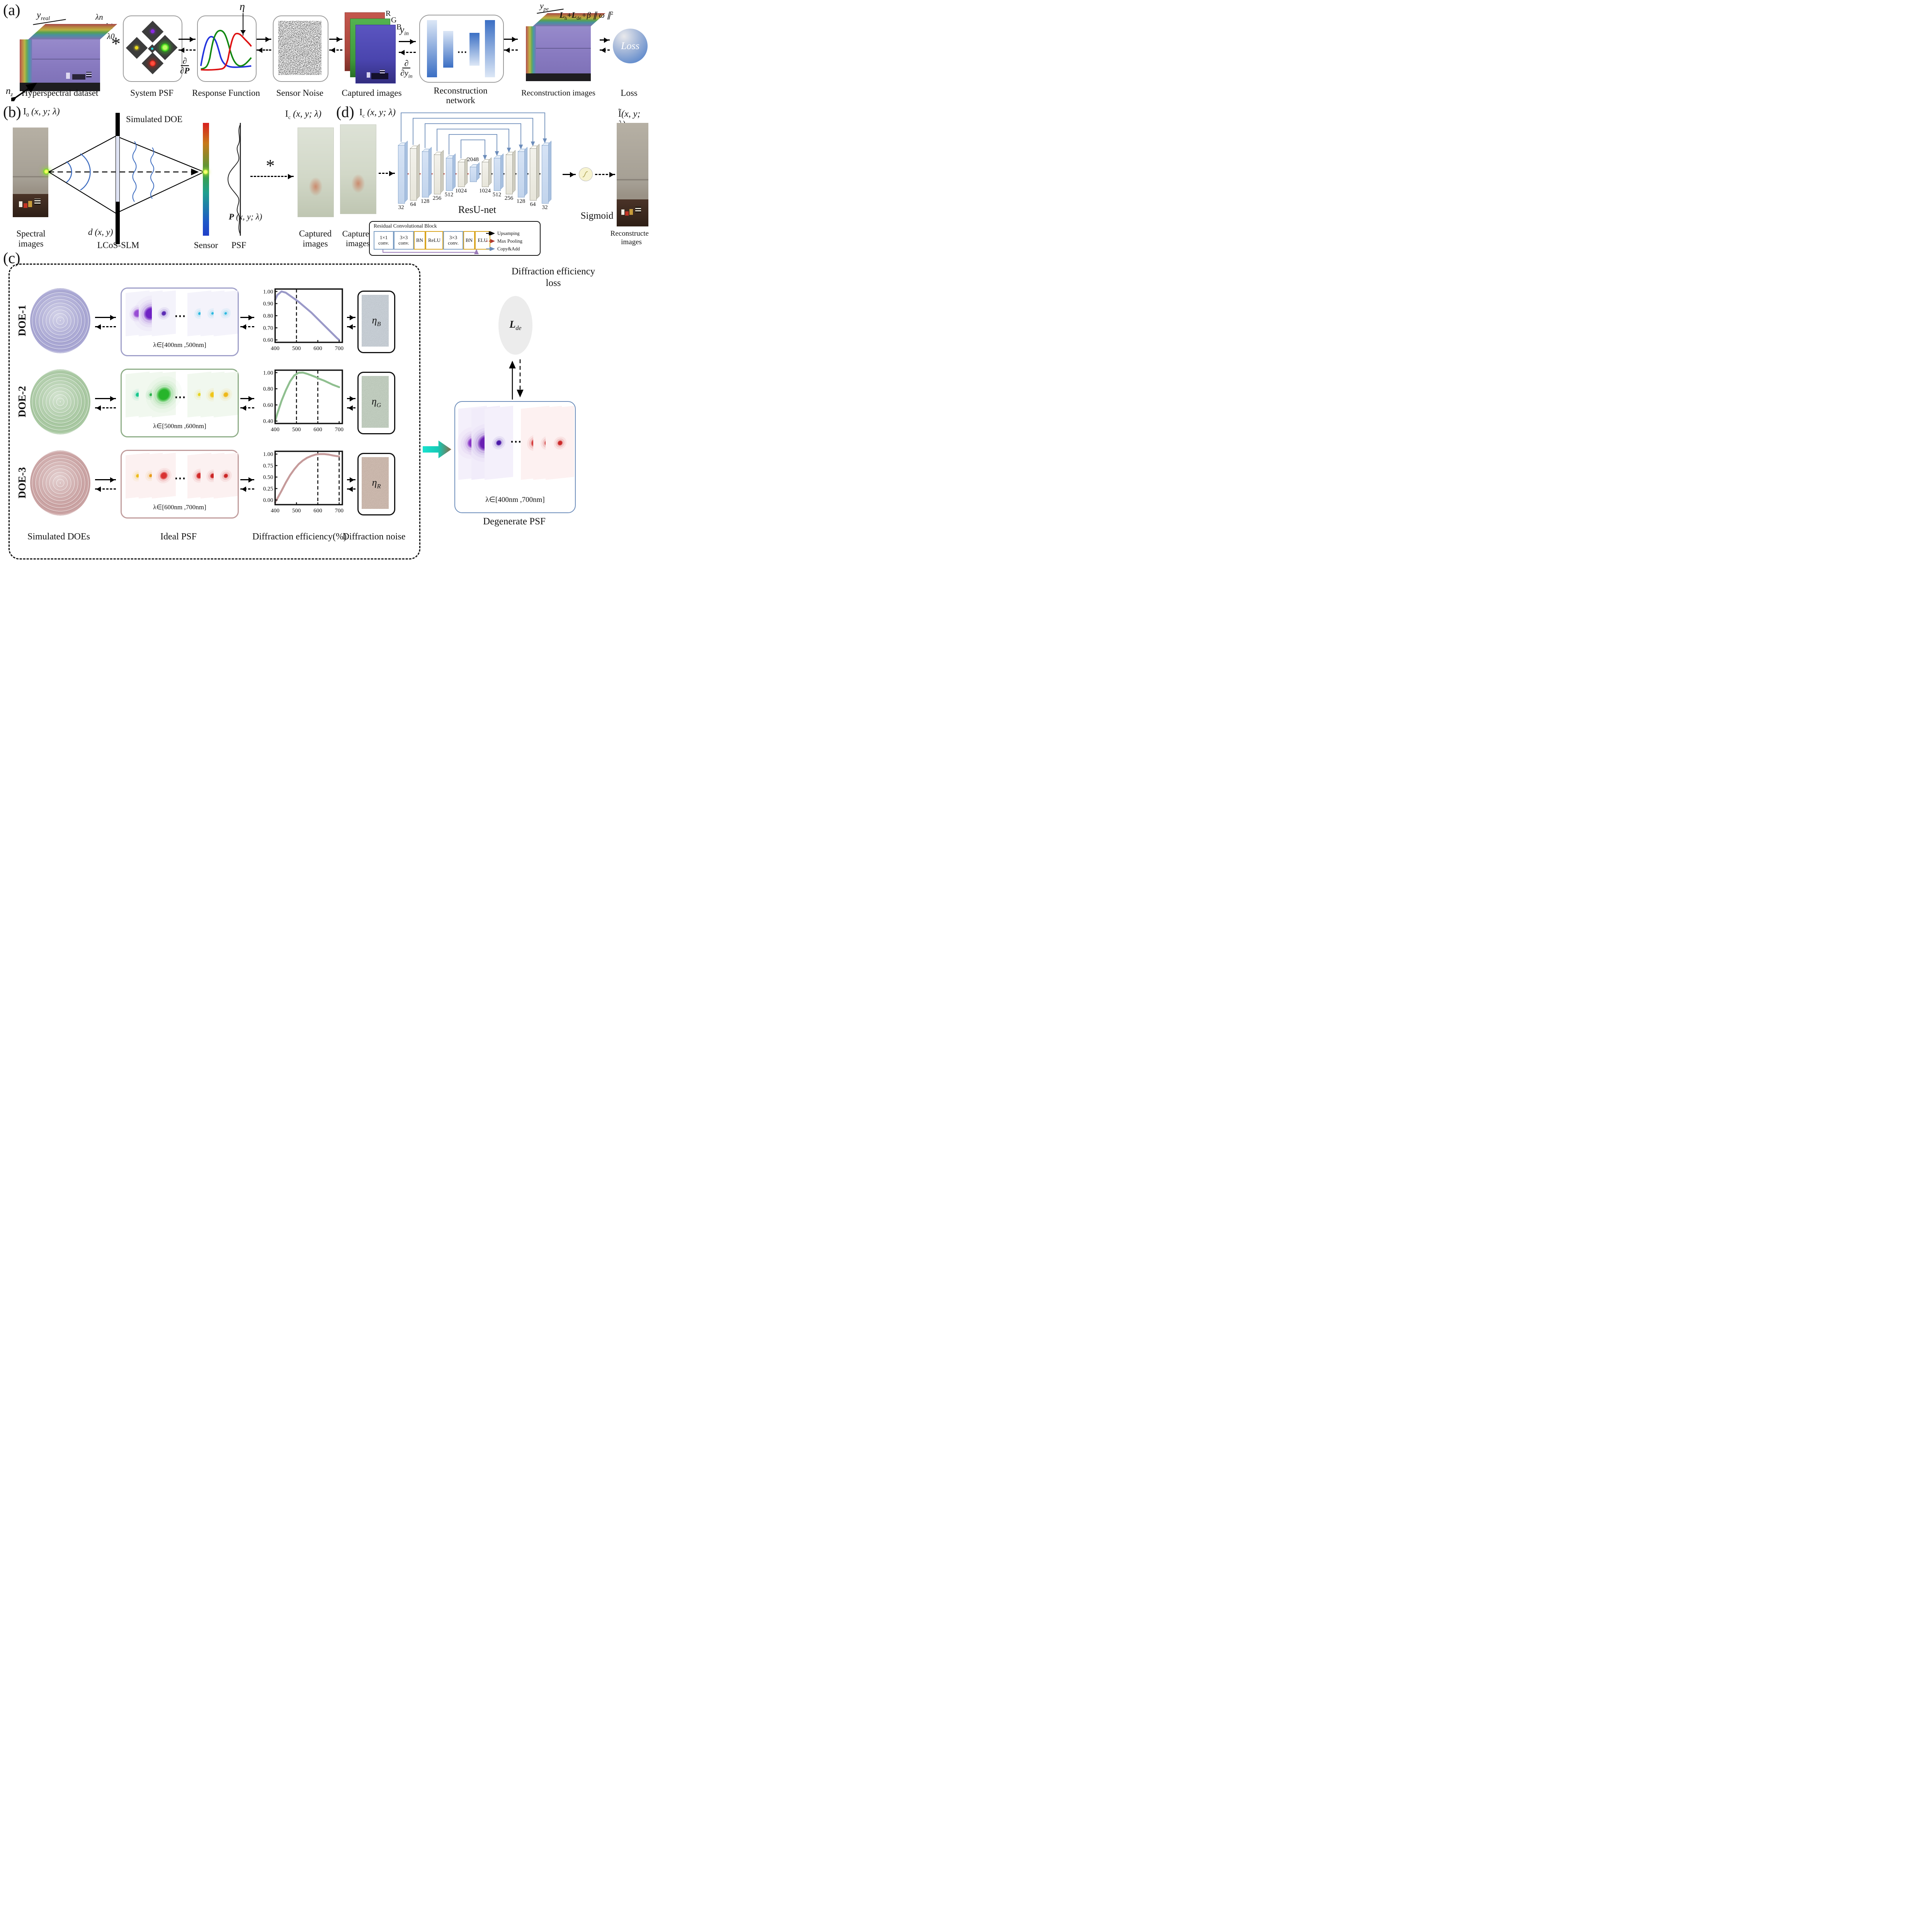 The height and width of the screenshot is (1932, 1932). Describe the element at coordinates (136, 47) in the screenshot. I see `psf-dot-yellow` at that location.